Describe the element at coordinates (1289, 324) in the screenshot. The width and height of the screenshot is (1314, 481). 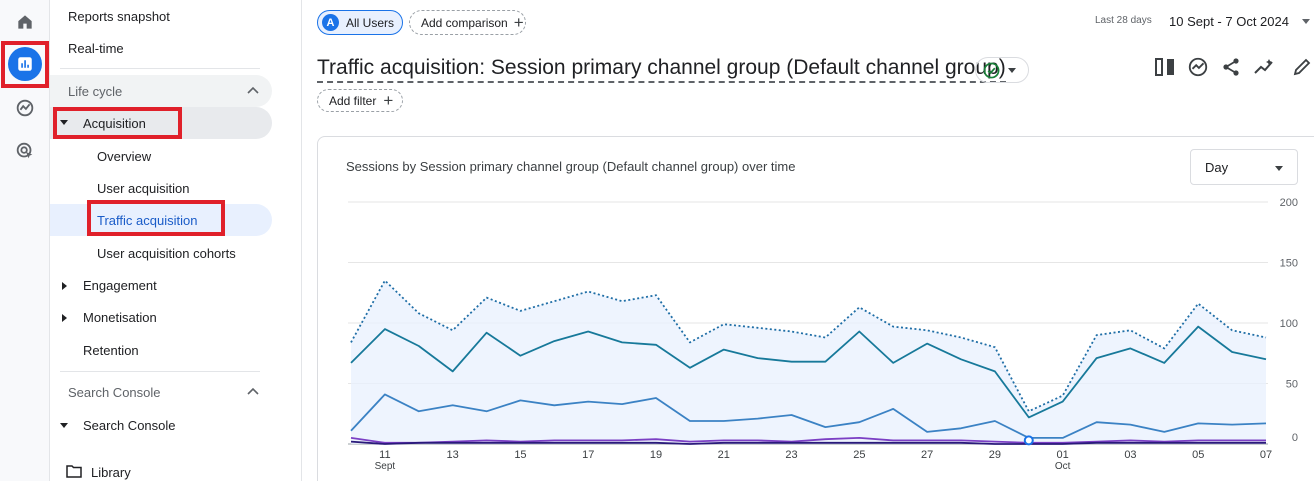
I see `y-tick-label: 100` at that location.